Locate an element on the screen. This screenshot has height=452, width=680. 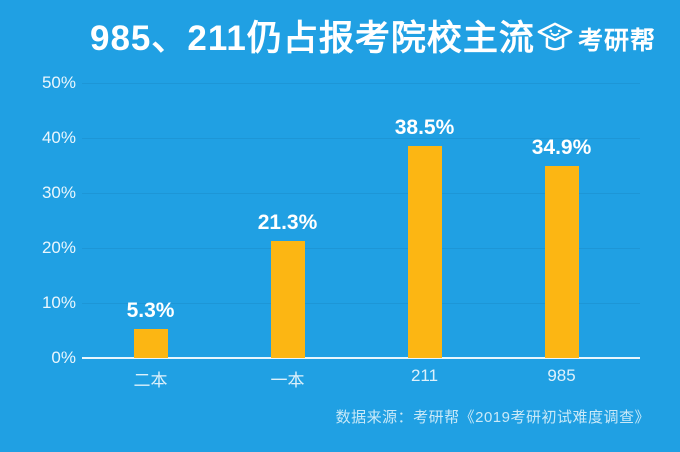
category-label-二本: 二本 is located at coordinates (150, 380).